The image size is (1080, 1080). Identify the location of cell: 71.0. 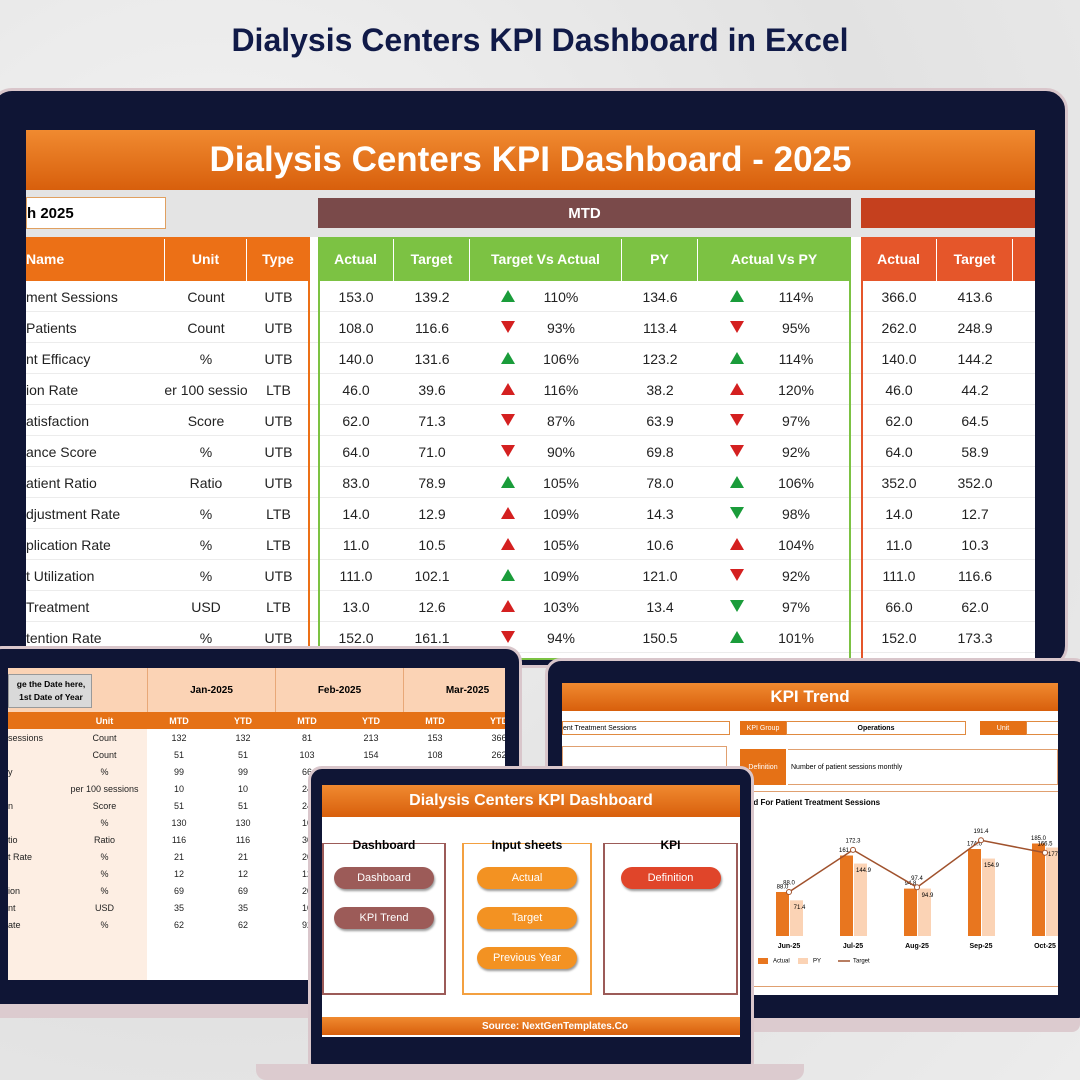
(432, 451).